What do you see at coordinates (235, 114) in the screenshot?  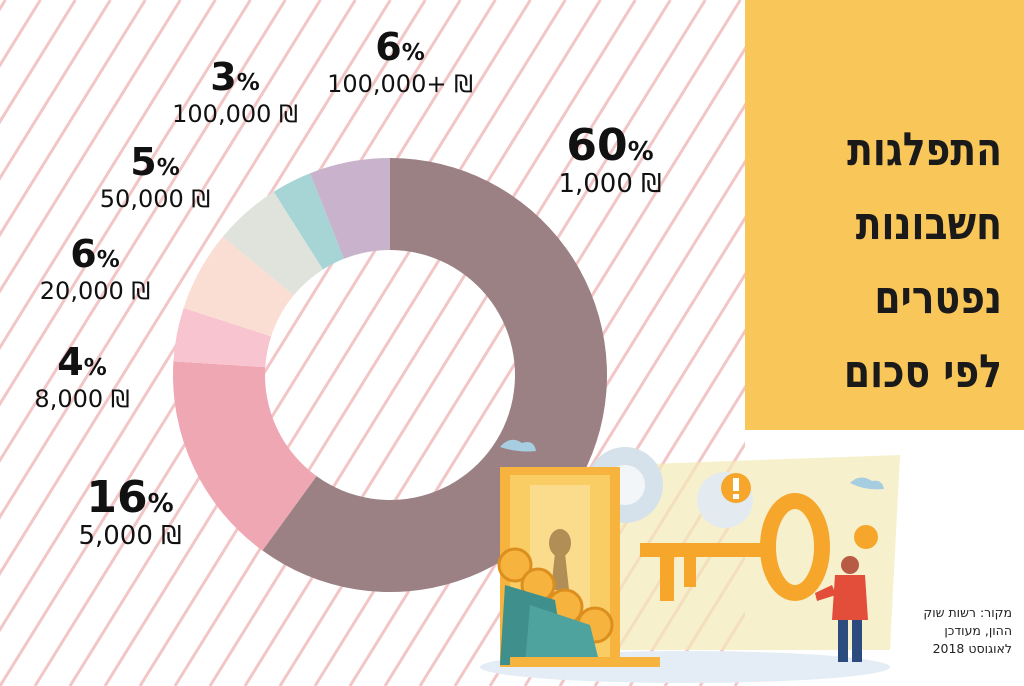 I see `slice-amount-label: 100,000 ₪` at bounding box center [235, 114].